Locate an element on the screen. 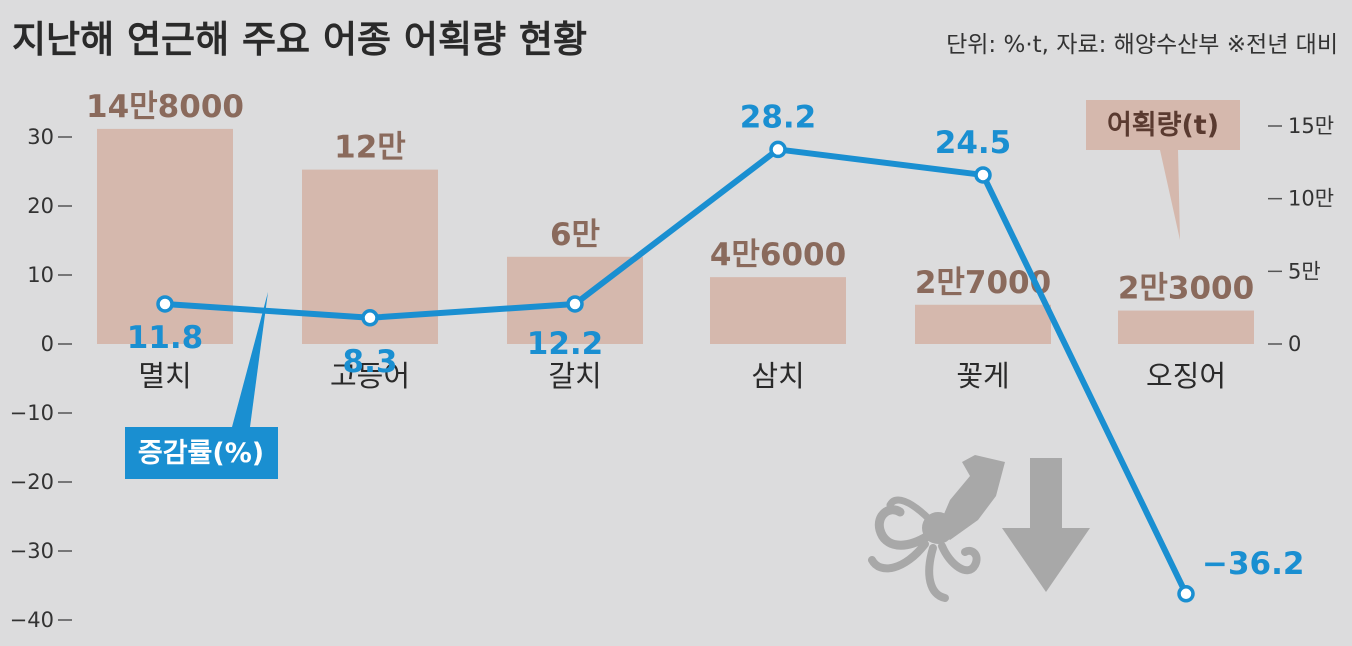  category-label: 오징어 is located at coordinates (1186, 376).